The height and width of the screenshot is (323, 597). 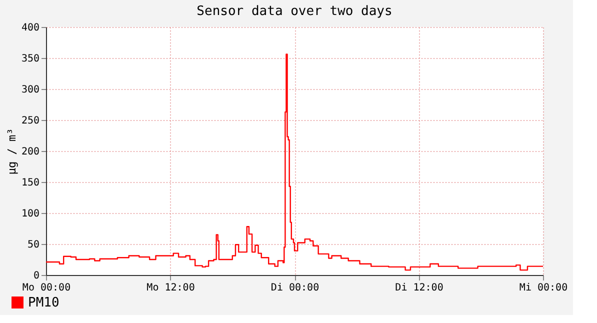 I want to click on legend-label: PM10, so click(x=44, y=303).